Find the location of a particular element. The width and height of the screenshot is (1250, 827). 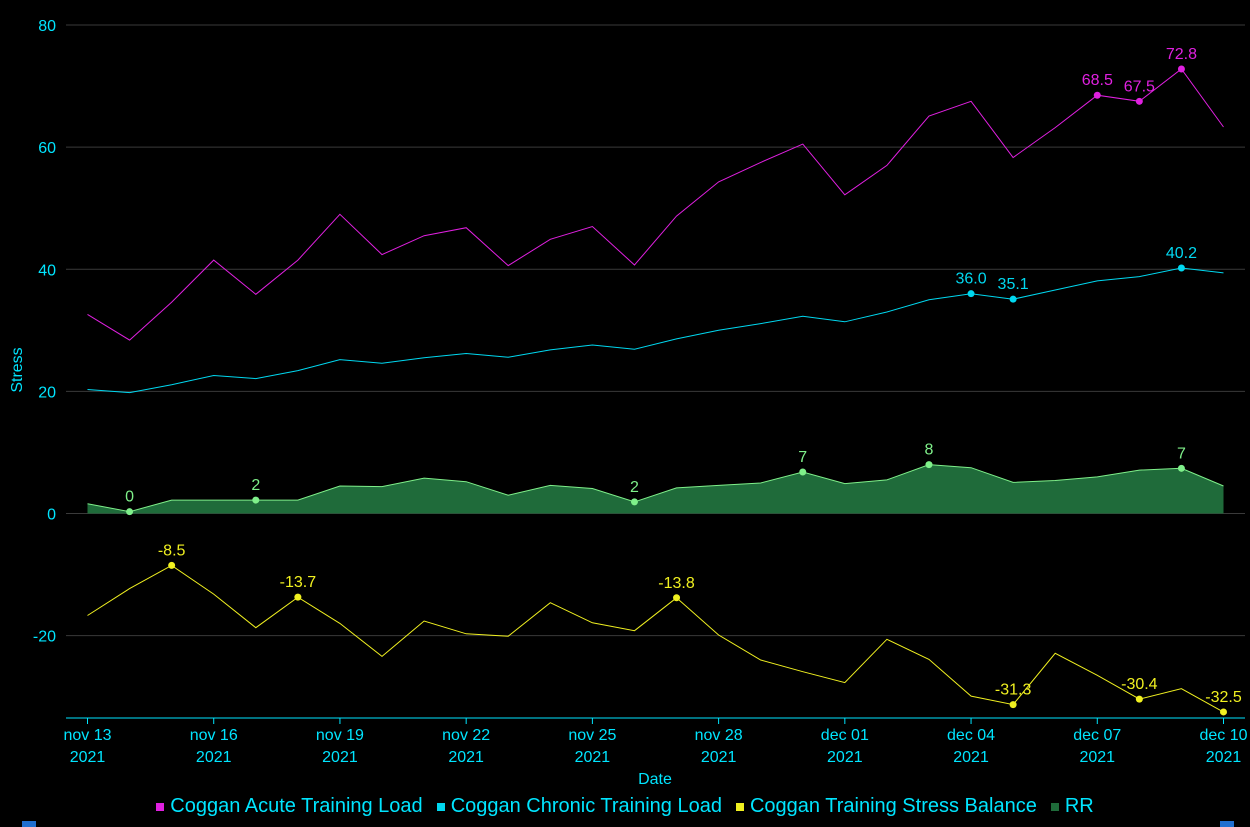

x-tick-label: nov 19 is located at coordinates (340, 735).